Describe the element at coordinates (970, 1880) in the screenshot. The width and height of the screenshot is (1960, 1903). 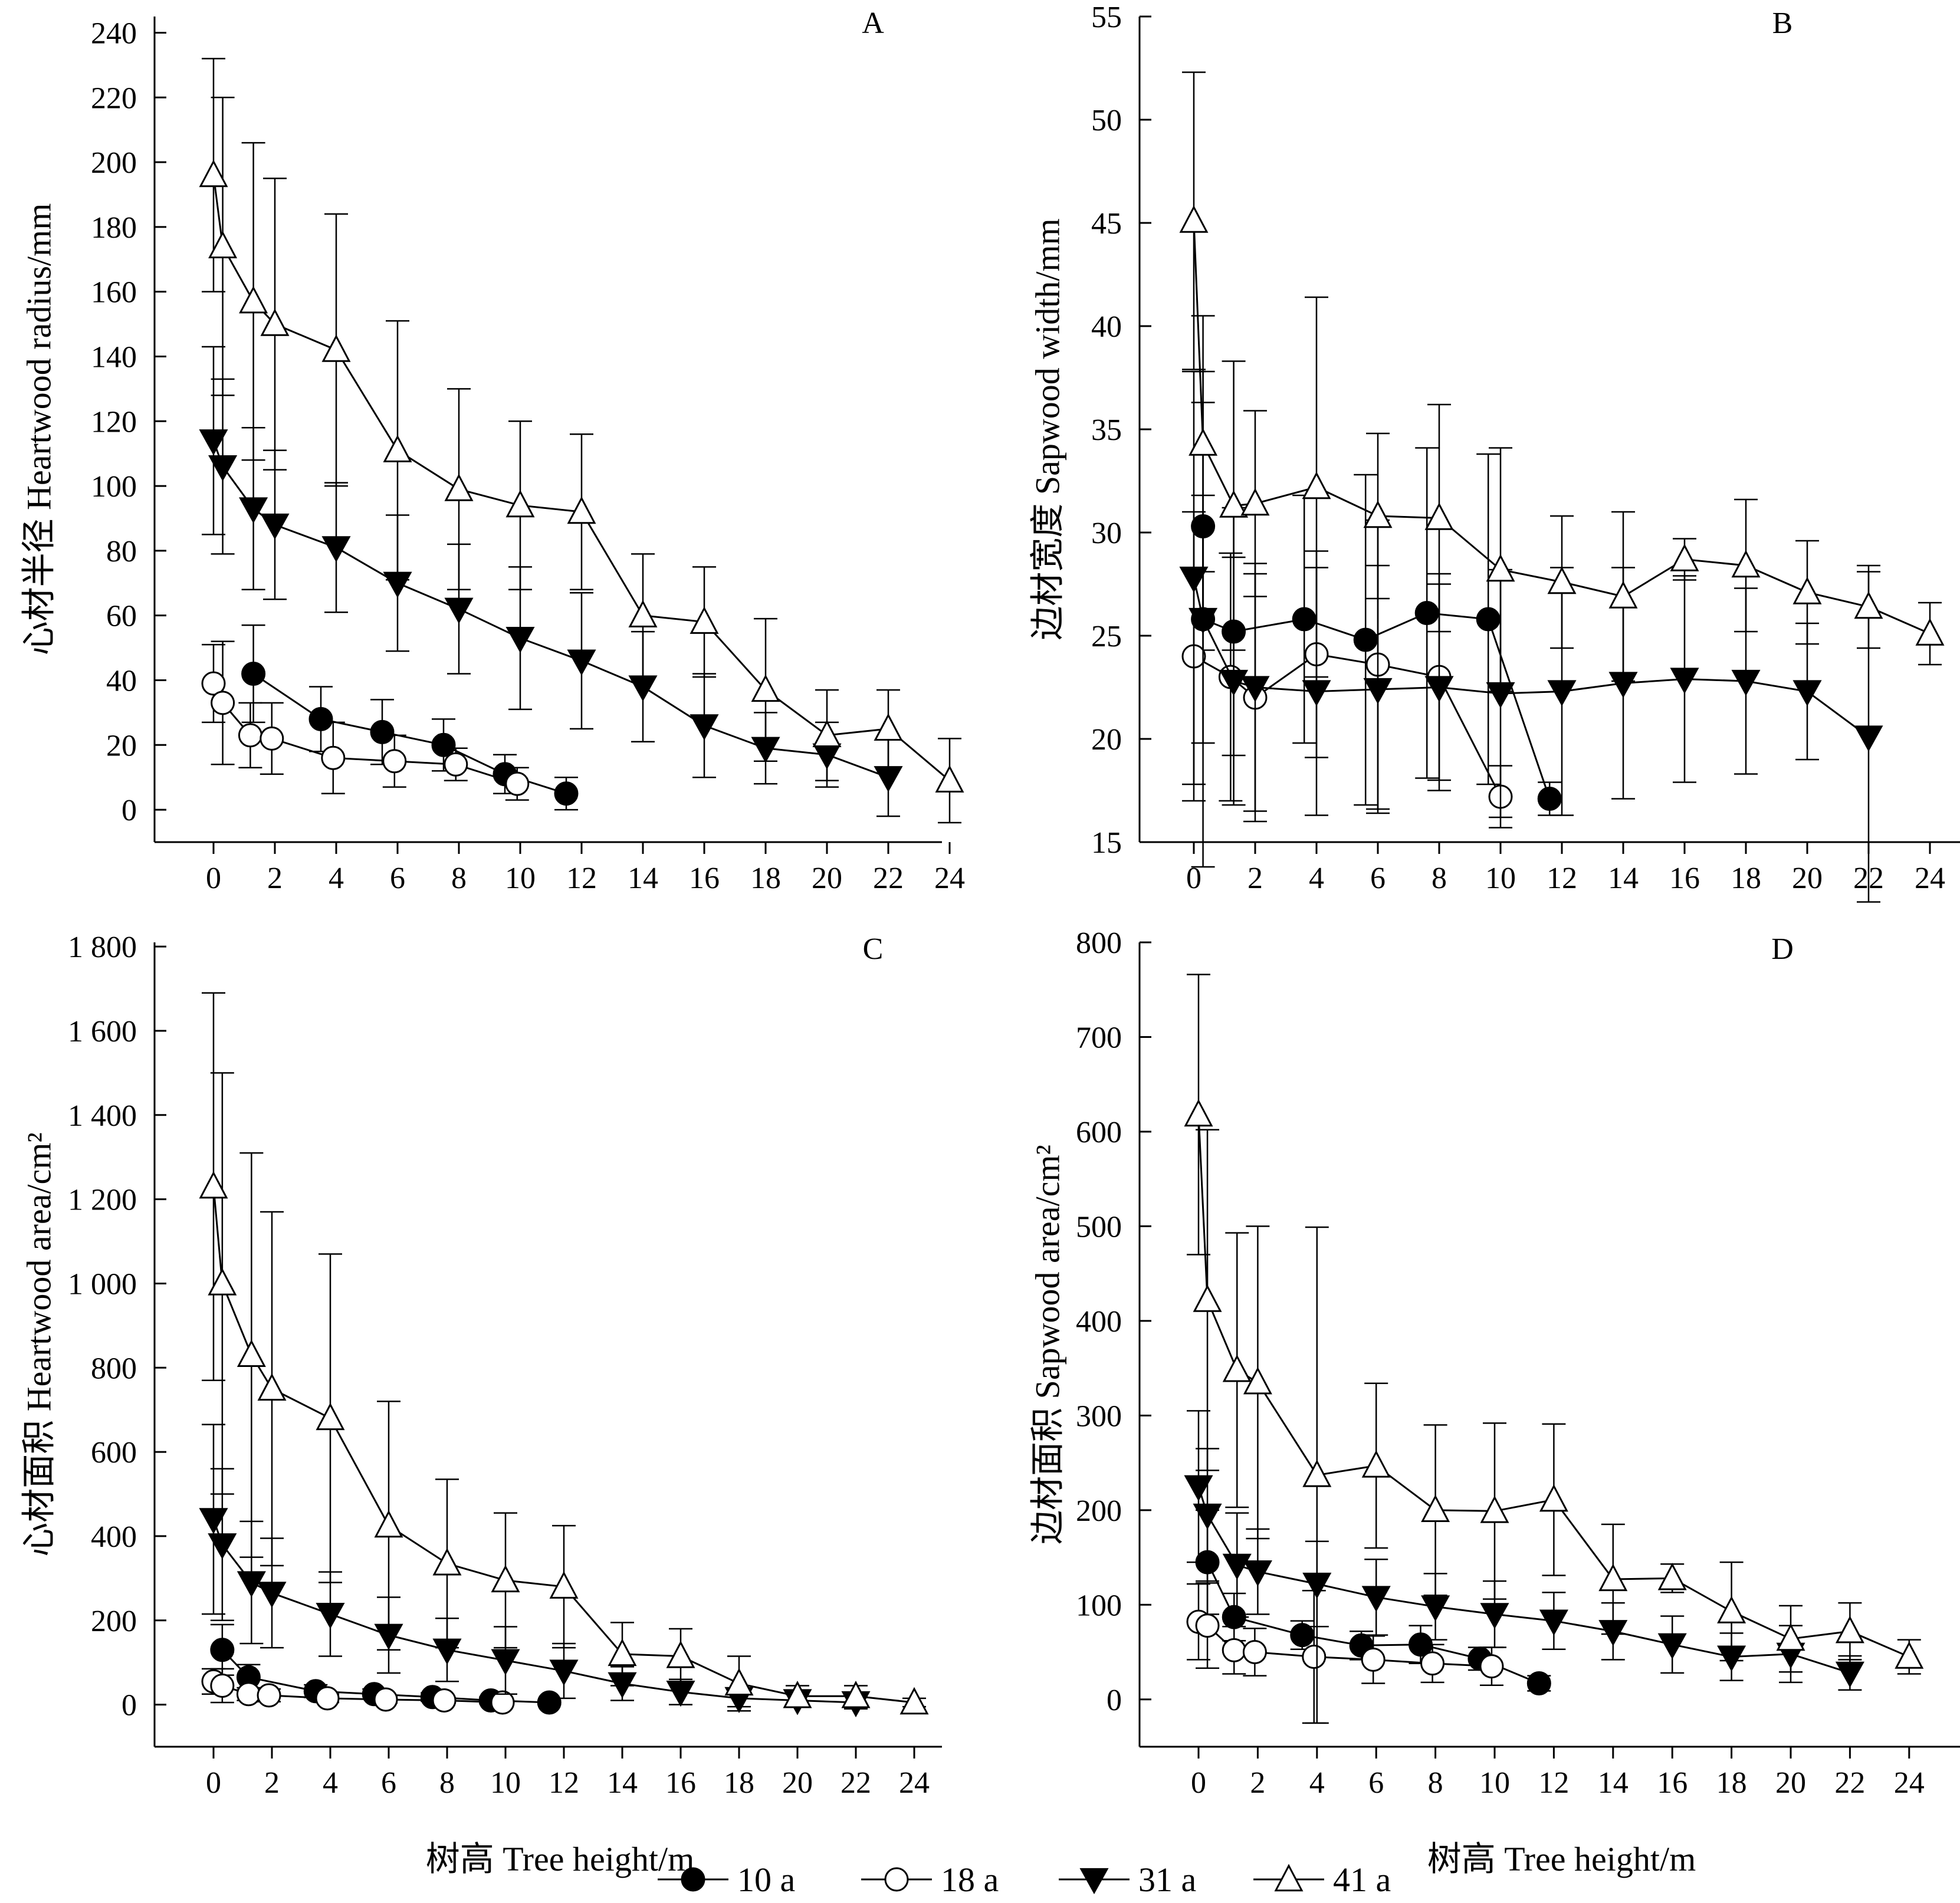
I see `legend-label: 18 a` at that location.